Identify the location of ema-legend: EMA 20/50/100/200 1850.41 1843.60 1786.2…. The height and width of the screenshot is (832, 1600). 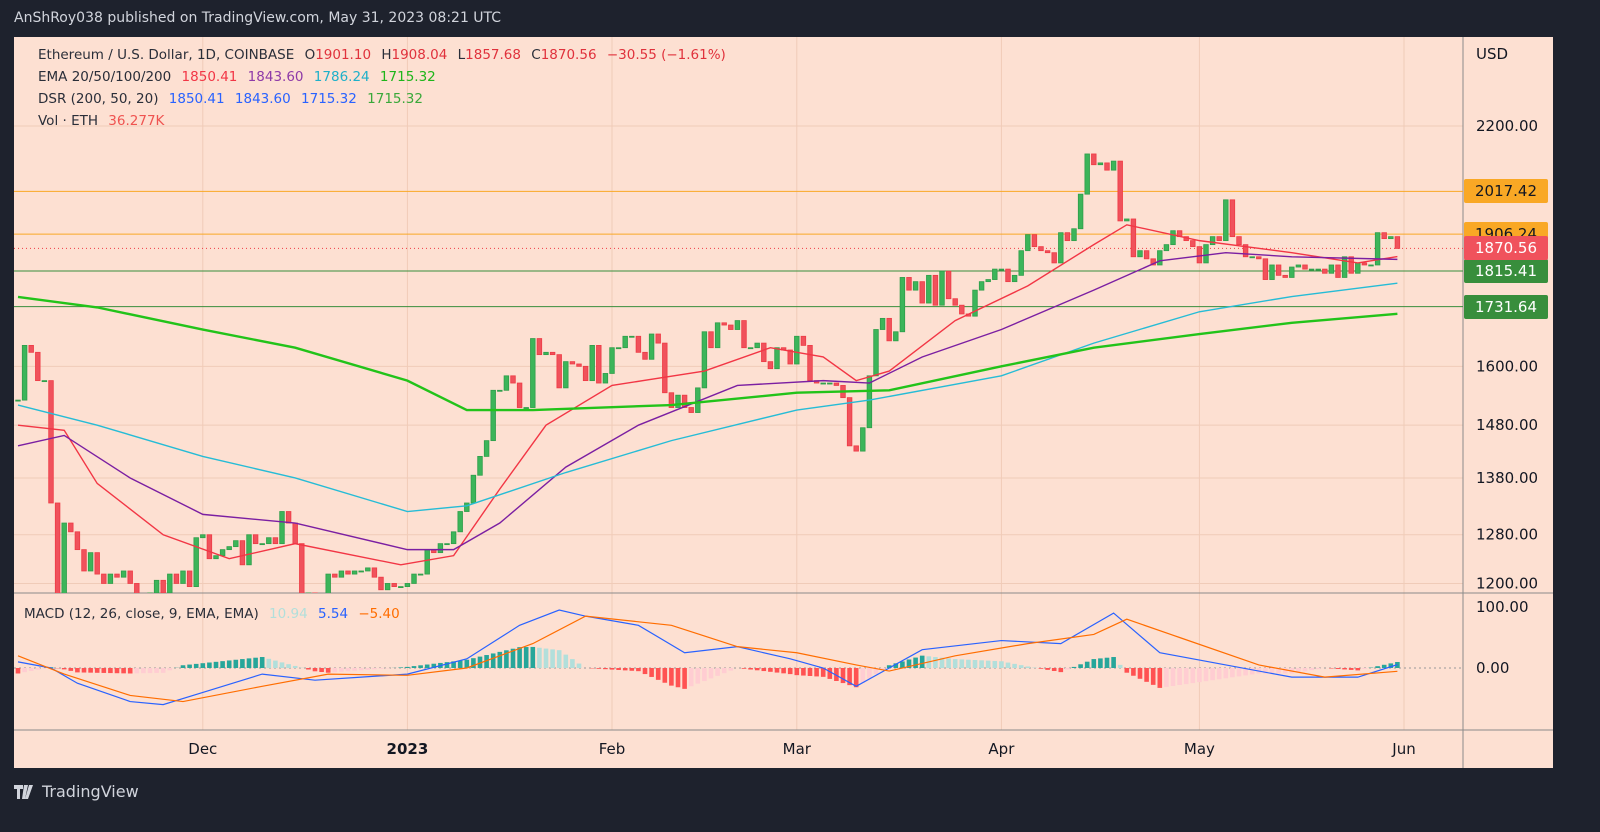
(240, 77).